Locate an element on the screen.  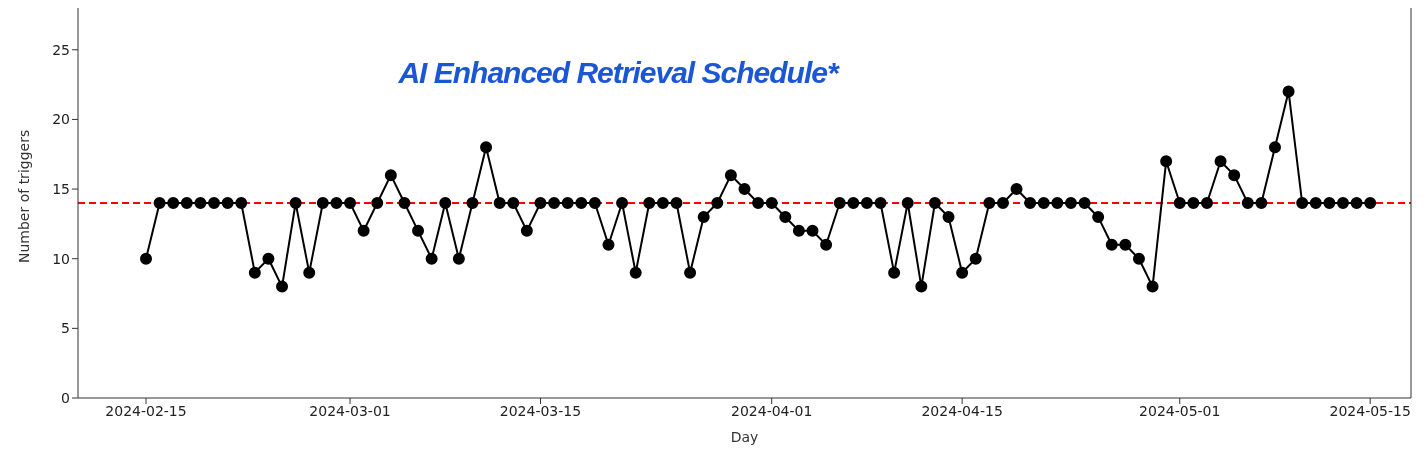
y-tick-label: 15 is located at coordinates (61, 189).